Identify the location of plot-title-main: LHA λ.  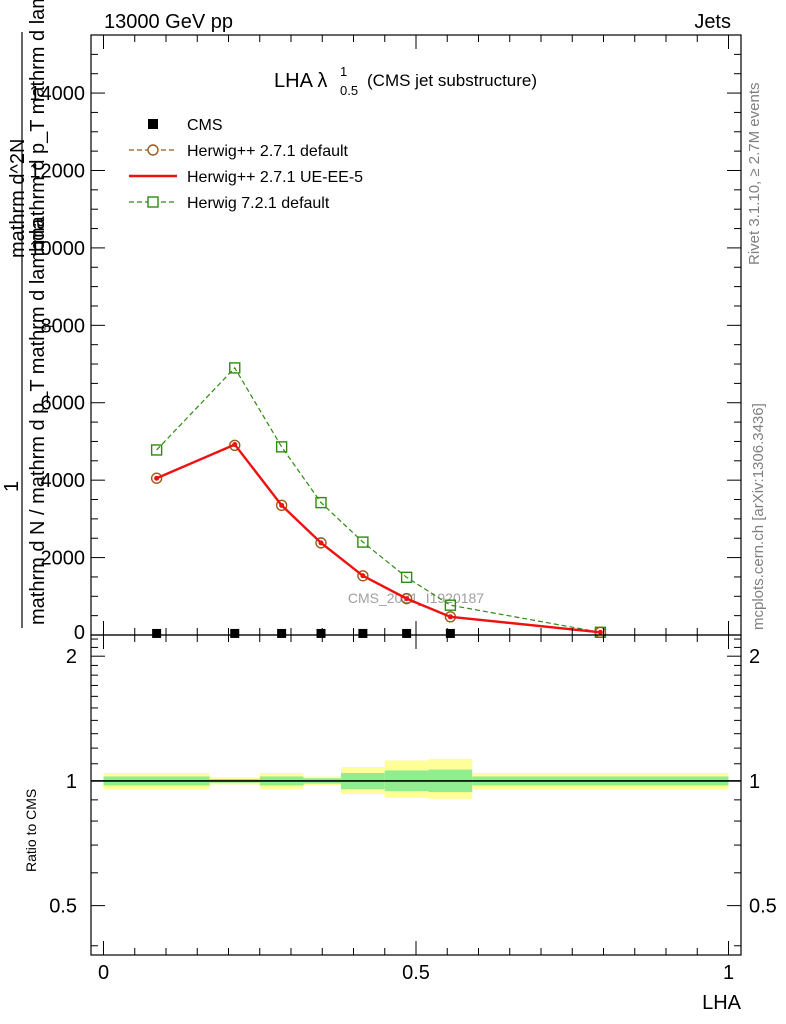
(300, 81).